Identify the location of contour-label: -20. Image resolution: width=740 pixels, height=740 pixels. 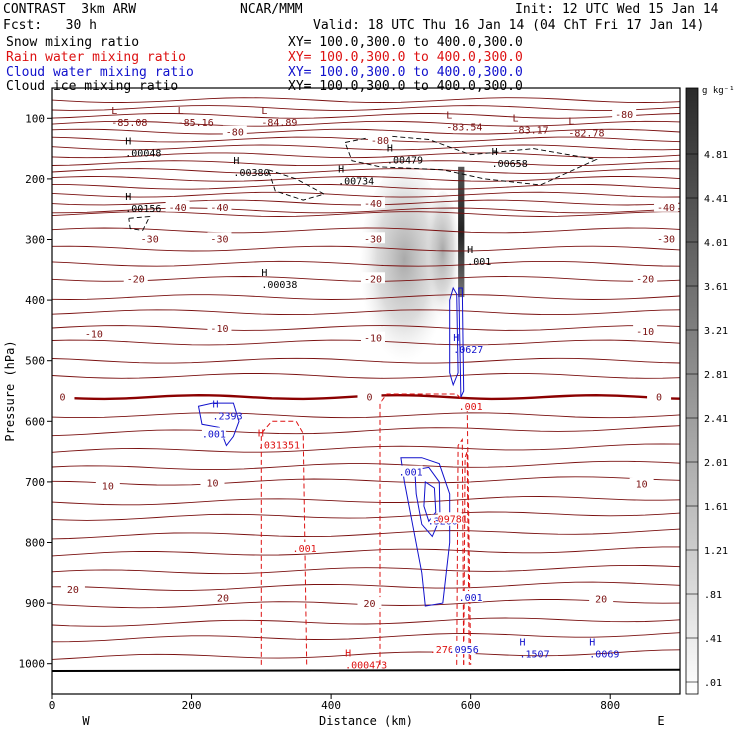
(645, 279).